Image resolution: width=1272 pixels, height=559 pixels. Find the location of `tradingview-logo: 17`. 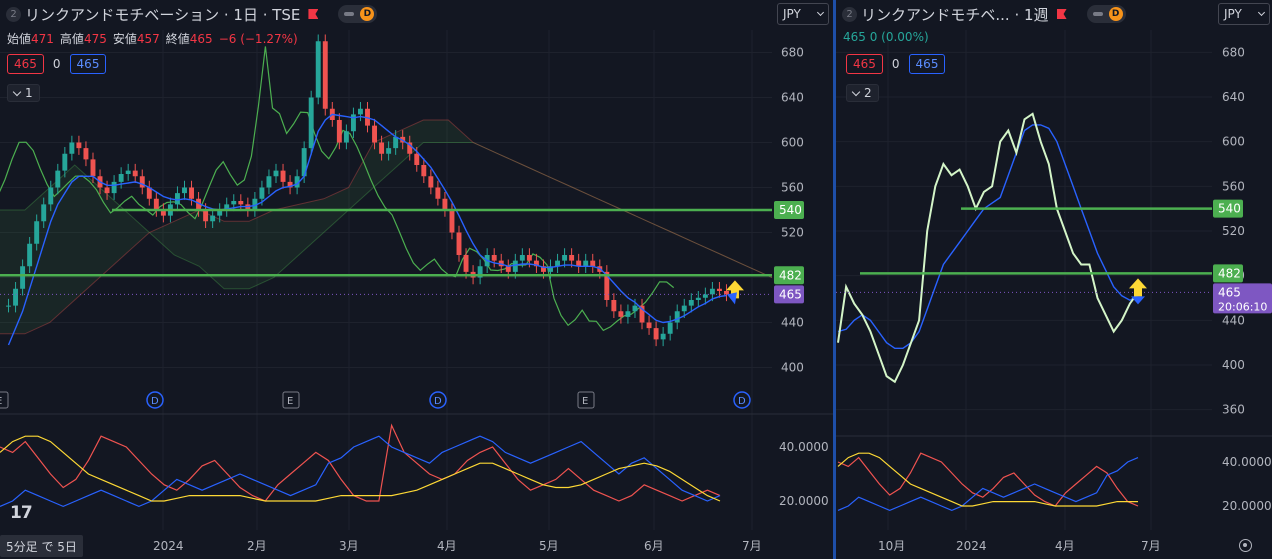

tradingview-logo: 17 is located at coordinates (21, 513).